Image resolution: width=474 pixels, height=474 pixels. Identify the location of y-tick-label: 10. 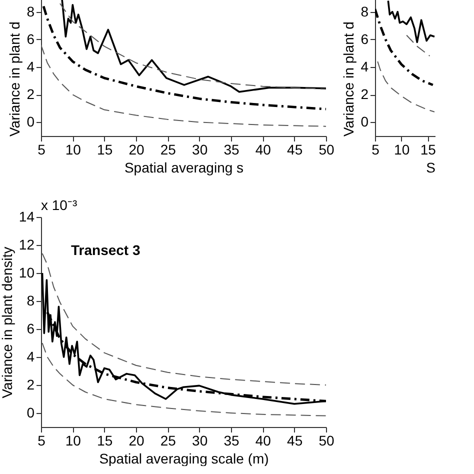
(26, 272).